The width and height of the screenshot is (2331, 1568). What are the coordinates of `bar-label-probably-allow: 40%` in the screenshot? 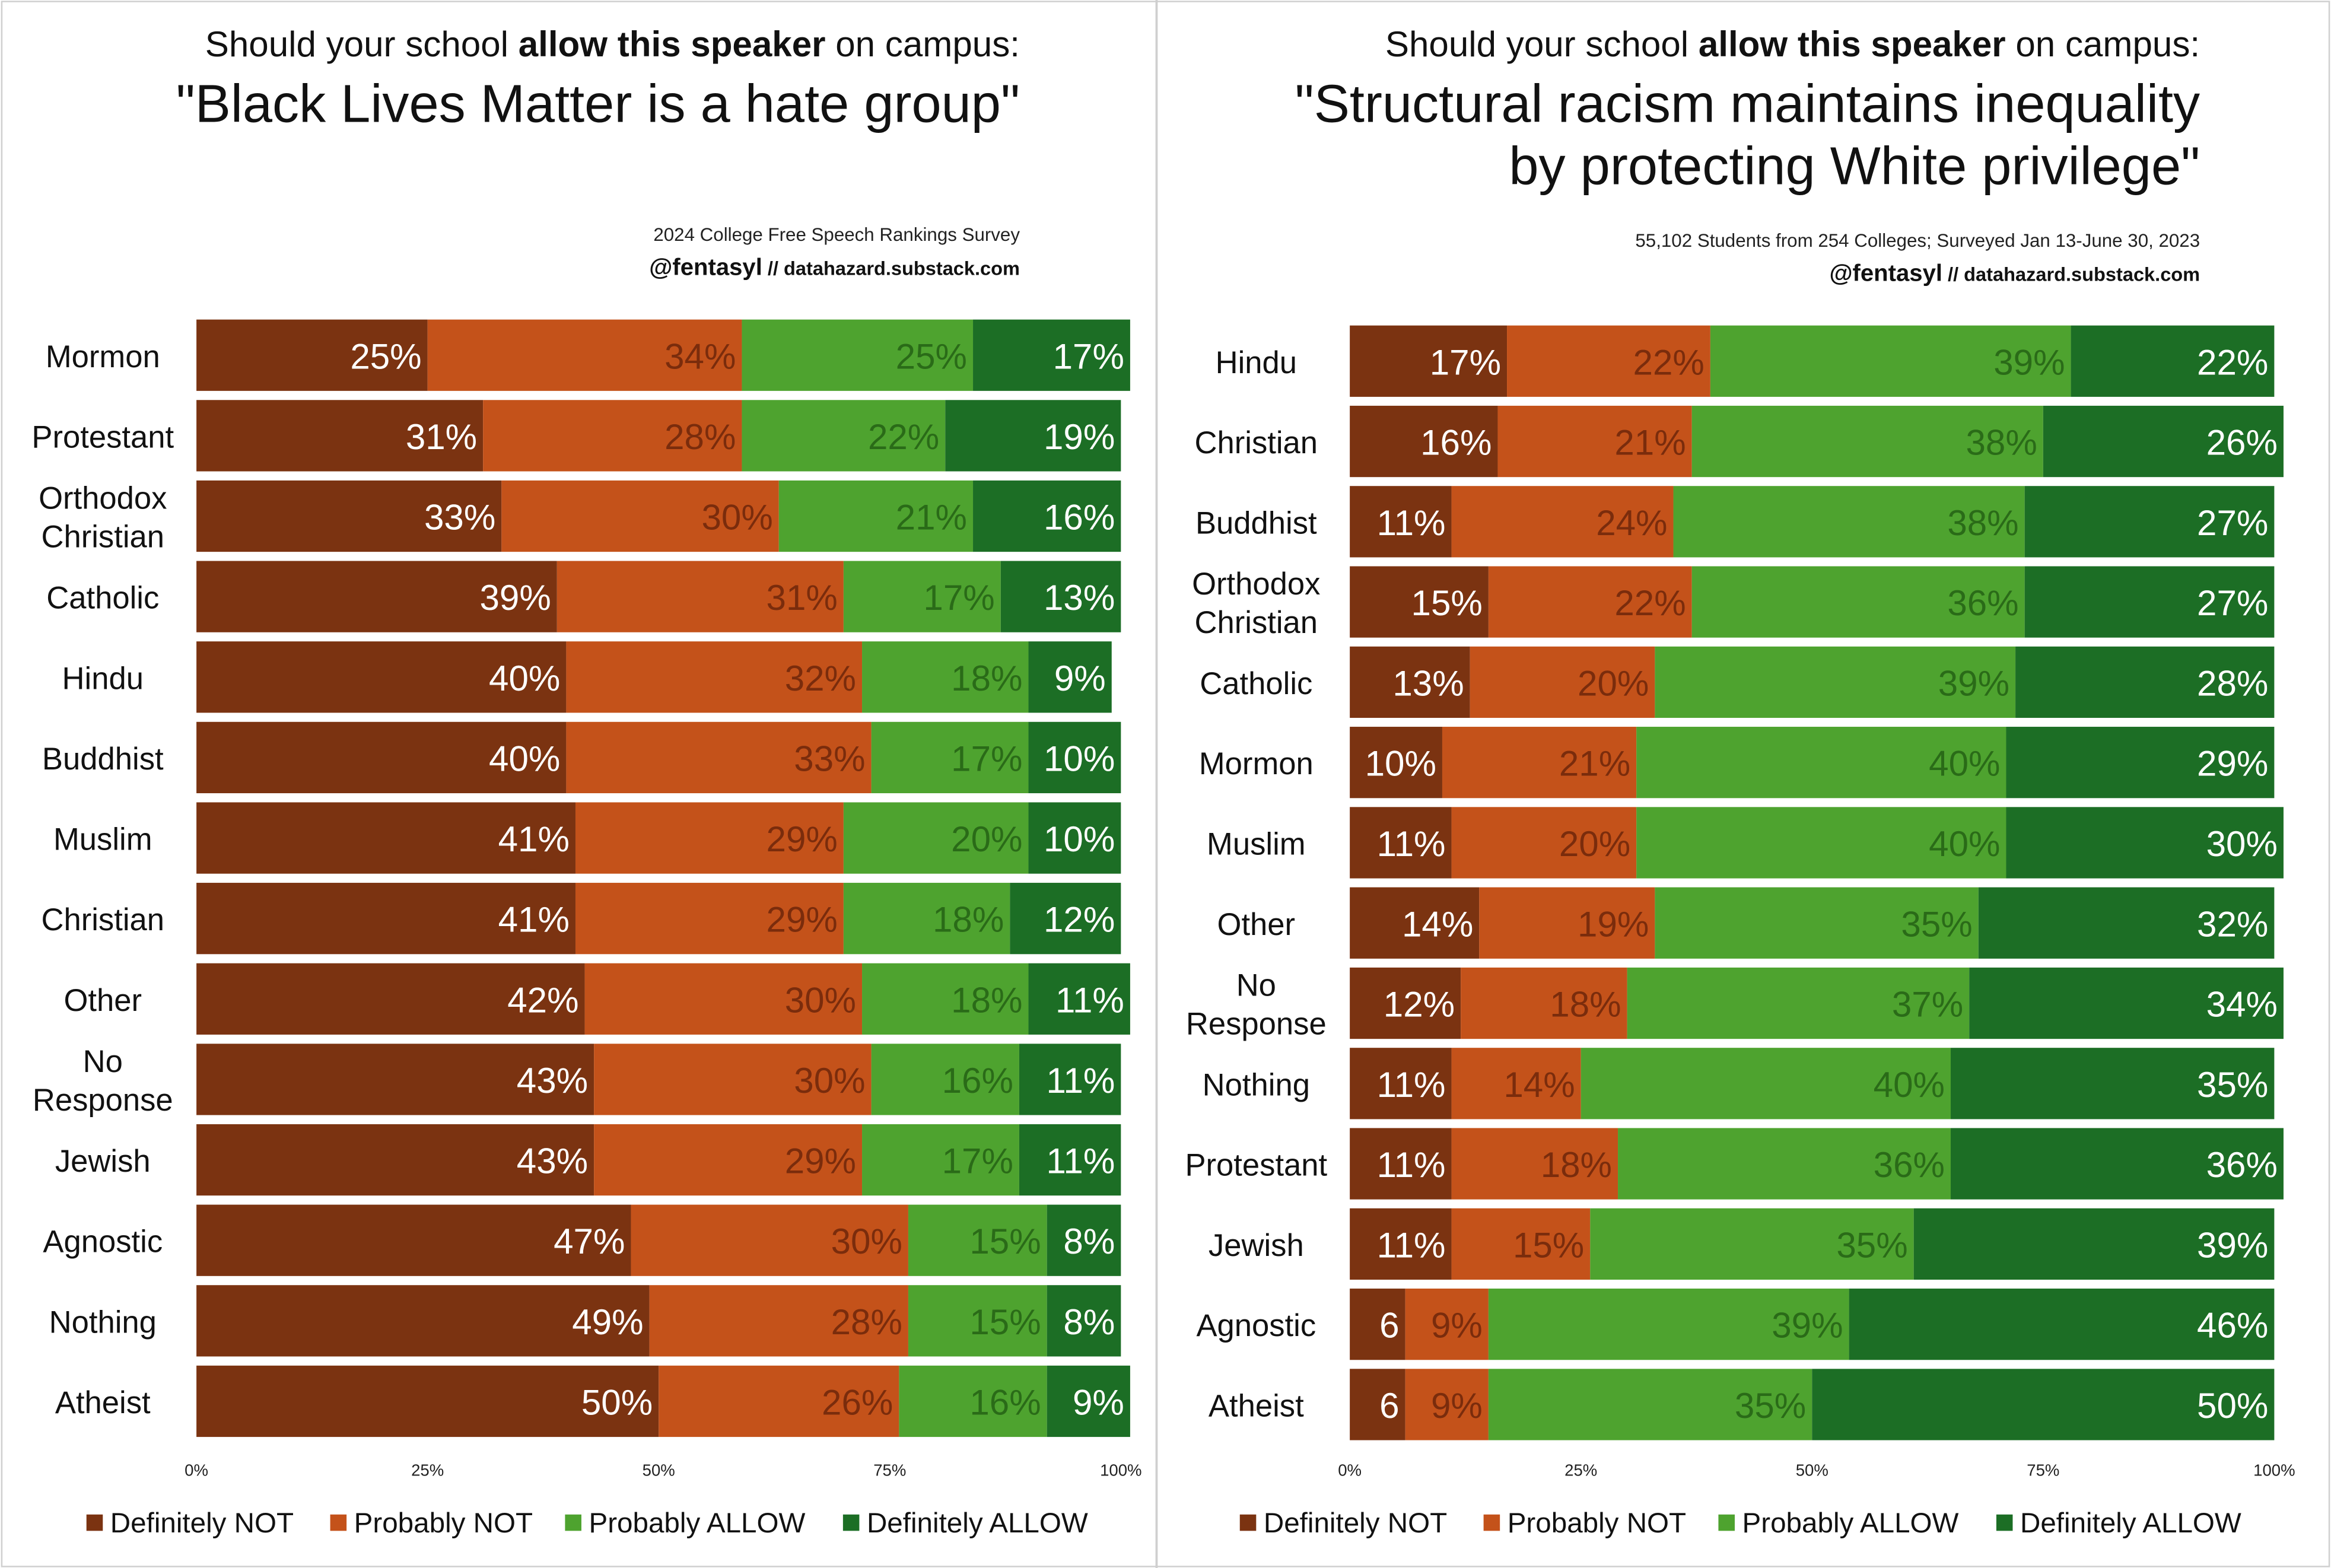 It's located at (1965, 844).